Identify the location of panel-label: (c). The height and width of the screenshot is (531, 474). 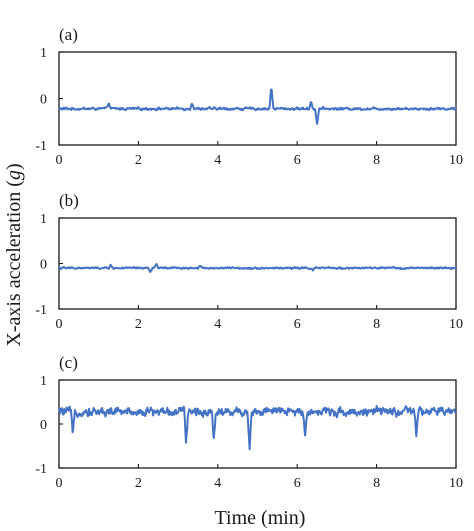
(68, 362).